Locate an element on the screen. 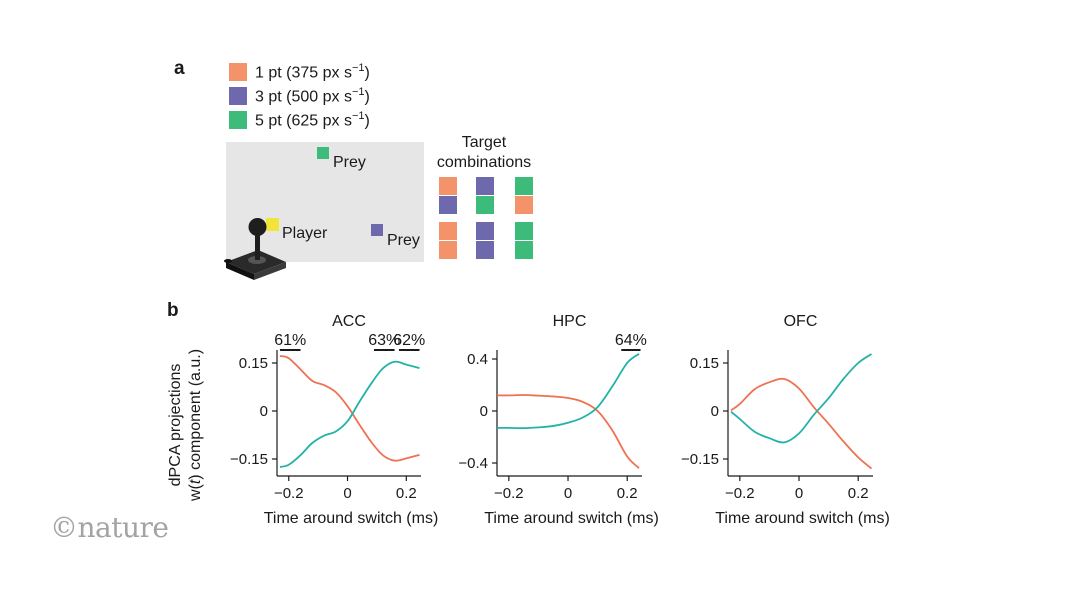 The width and height of the screenshot is (1066, 600). y-axis-label: dPCA projections w(t) component (a.u.) is located at coordinates (185, 425).